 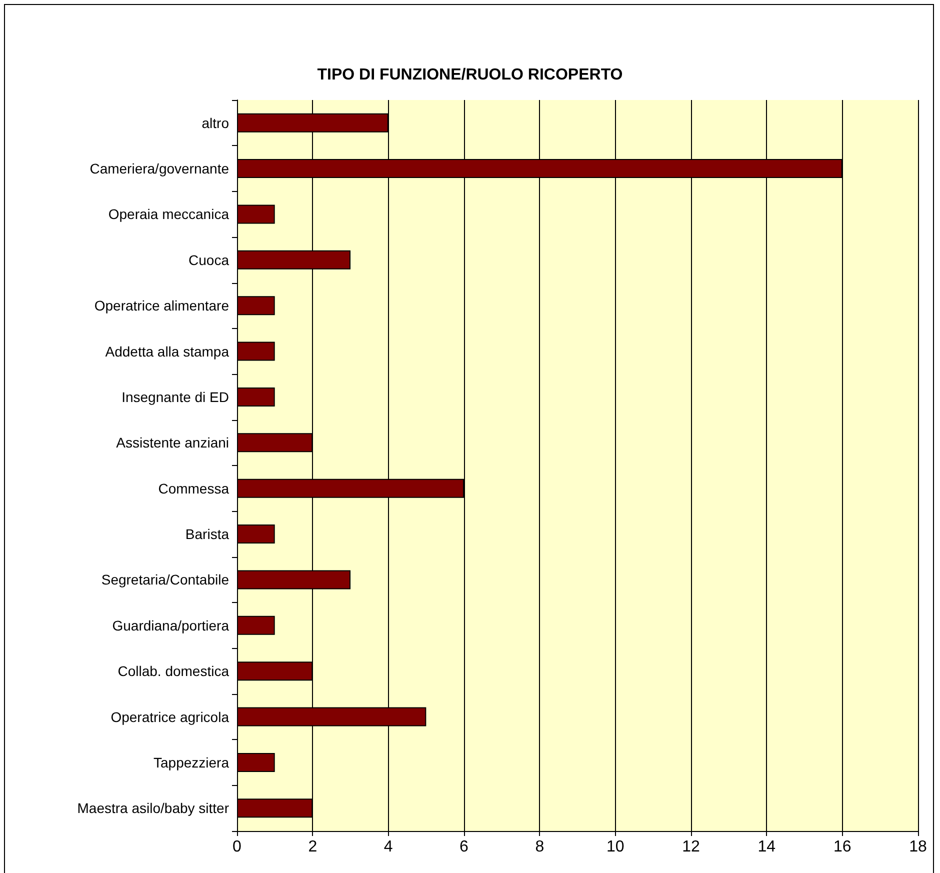 I want to click on y-tick-label: Commessa, so click(x=194, y=488).